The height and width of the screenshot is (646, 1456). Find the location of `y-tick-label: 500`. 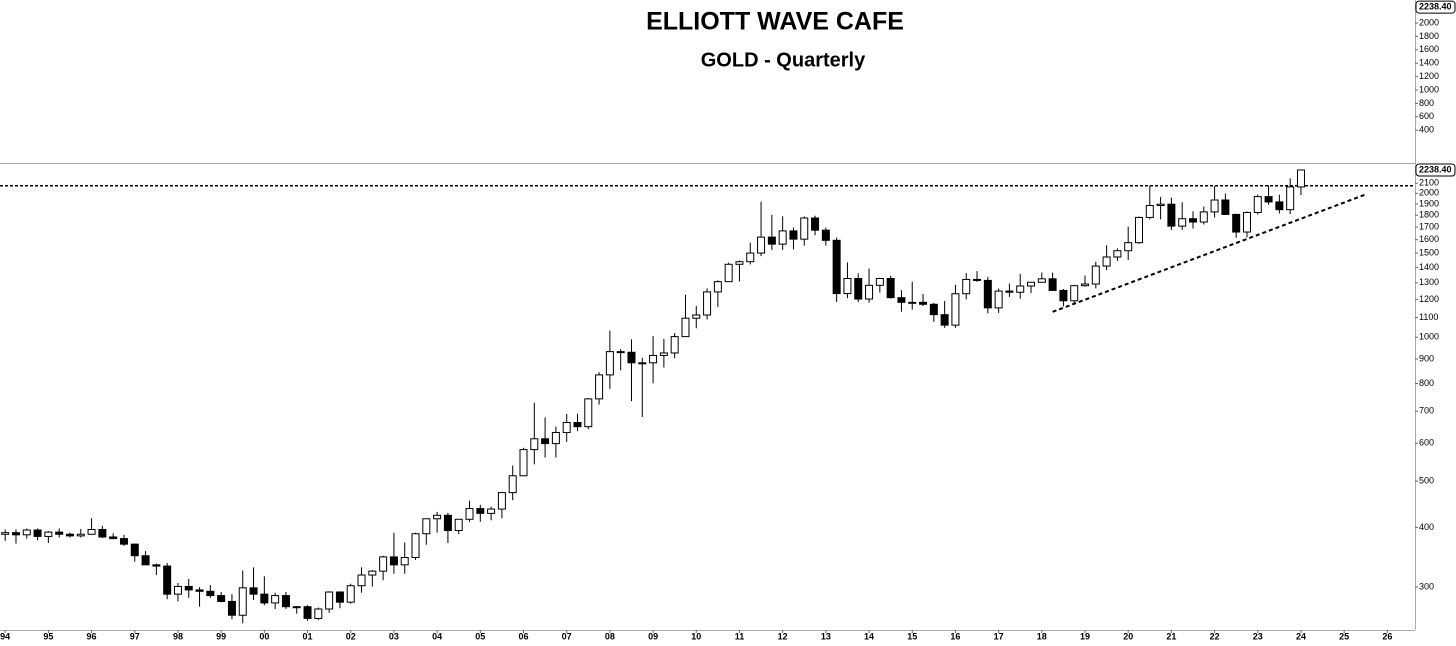

y-tick-label: 500 is located at coordinates (1426, 480).